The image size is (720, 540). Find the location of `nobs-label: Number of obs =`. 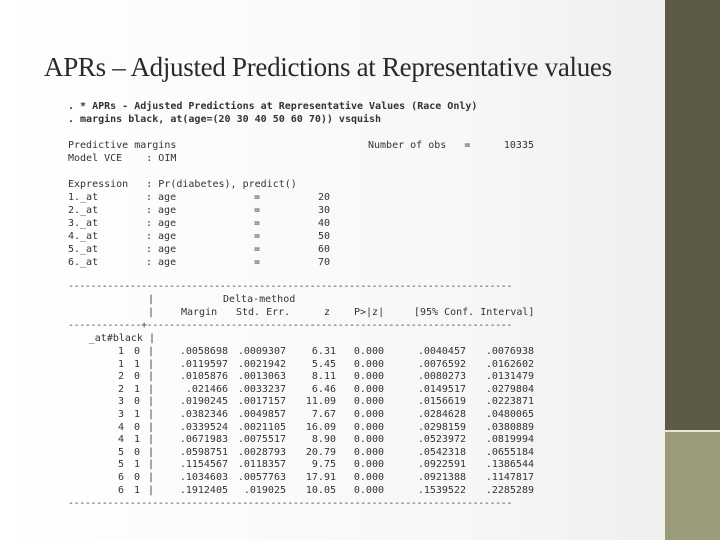

nobs-label: Number of obs = is located at coordinates (419, 145).